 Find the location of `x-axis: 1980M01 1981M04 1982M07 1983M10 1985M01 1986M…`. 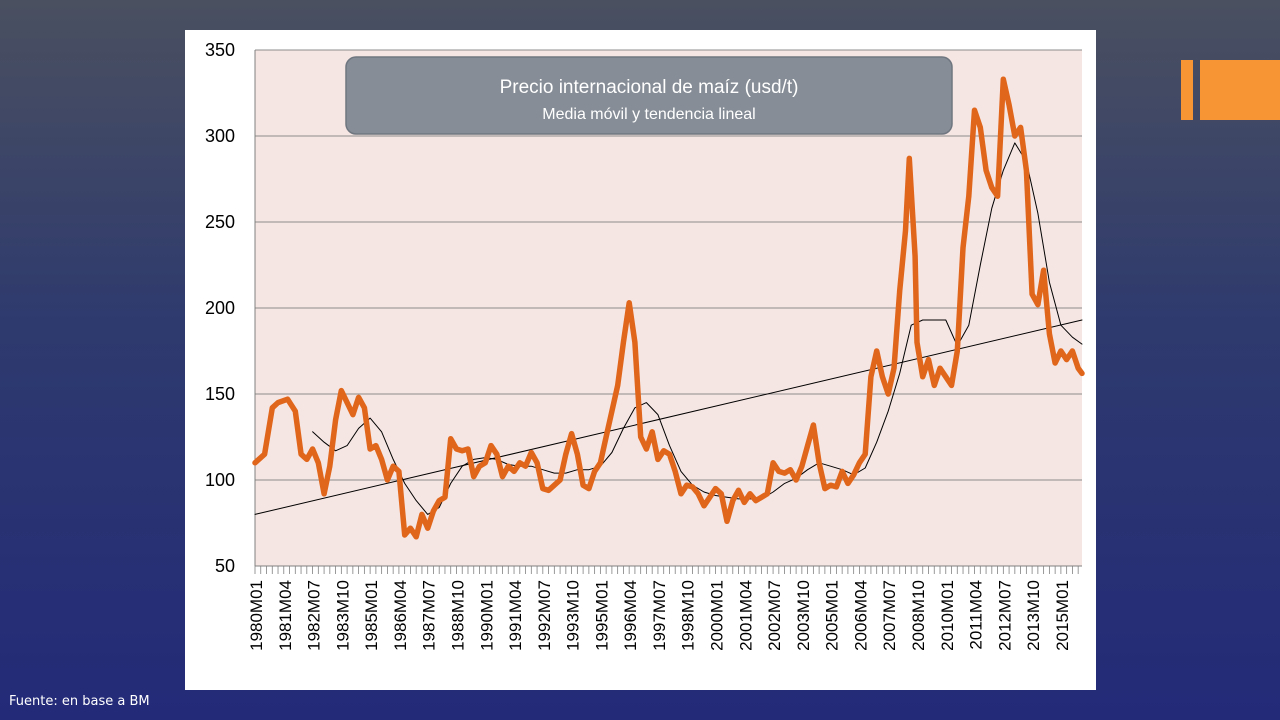

x-axis: 1980M01 1981M04 1982M07 1983M10 1985M01 1986M… is located at coordinates (664, 608).